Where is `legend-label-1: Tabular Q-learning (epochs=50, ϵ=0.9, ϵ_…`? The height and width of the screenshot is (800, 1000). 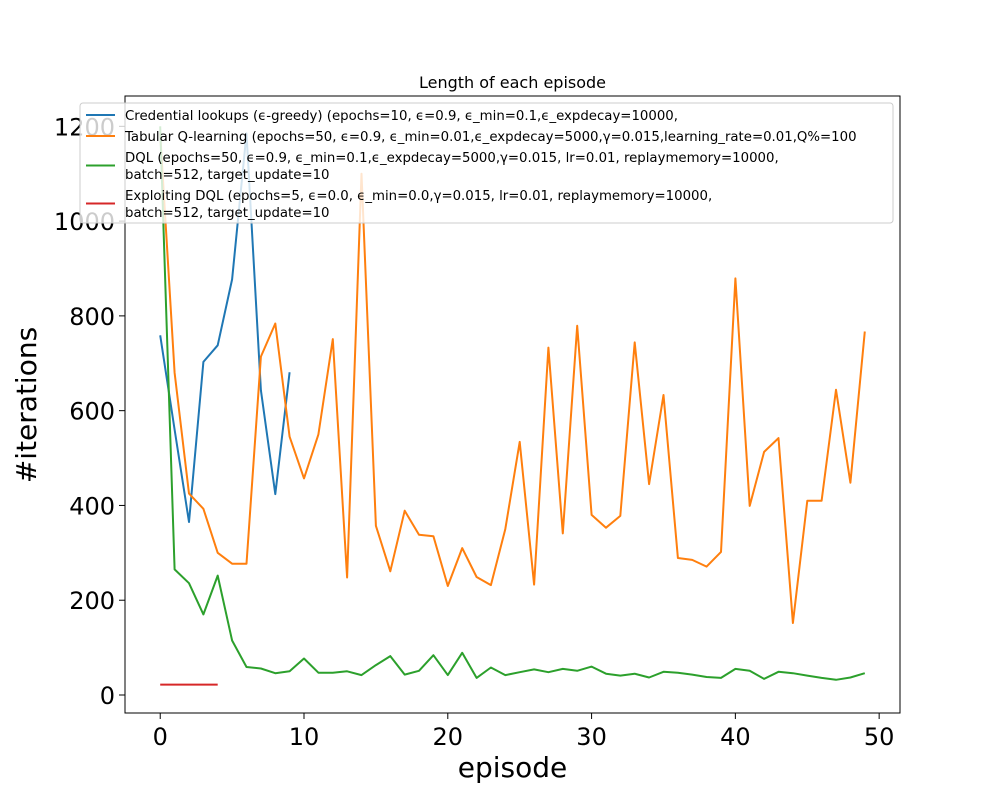 legend-label-1: Tabular Q-learning (epochs=50, ϵ=0.9, ϵ_… is located at coordinates (490, 137).